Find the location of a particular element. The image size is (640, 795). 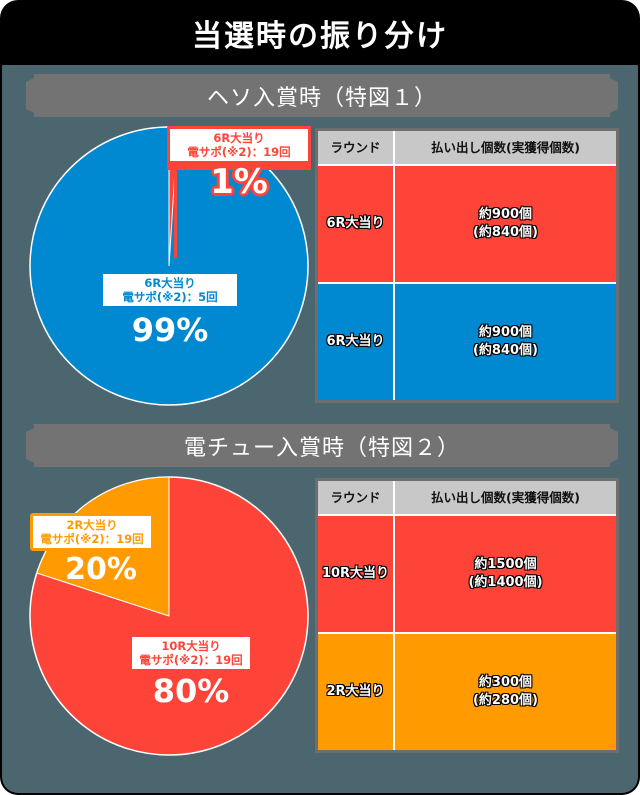

slice-label-99-line2: 電サポ(※2)：5回 is located at coordinates (170, 297).